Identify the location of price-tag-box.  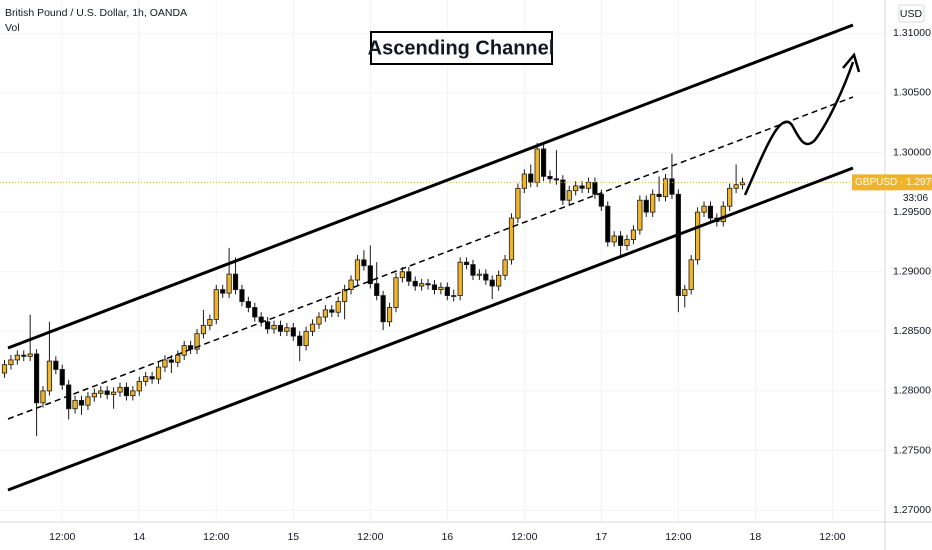
(892, 182).